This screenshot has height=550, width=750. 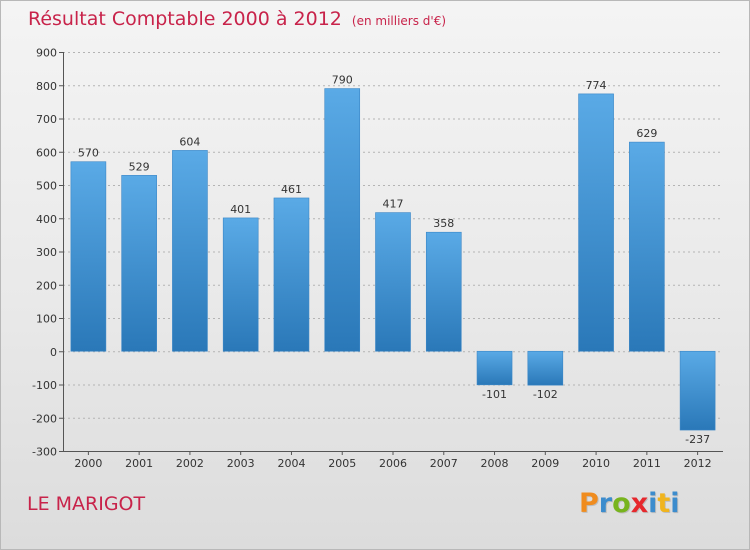 What do you see at coordinates (86, 504) in the screenshot?
I see `commune-name: LE MARIGOT` at bounding box center [86, 504].